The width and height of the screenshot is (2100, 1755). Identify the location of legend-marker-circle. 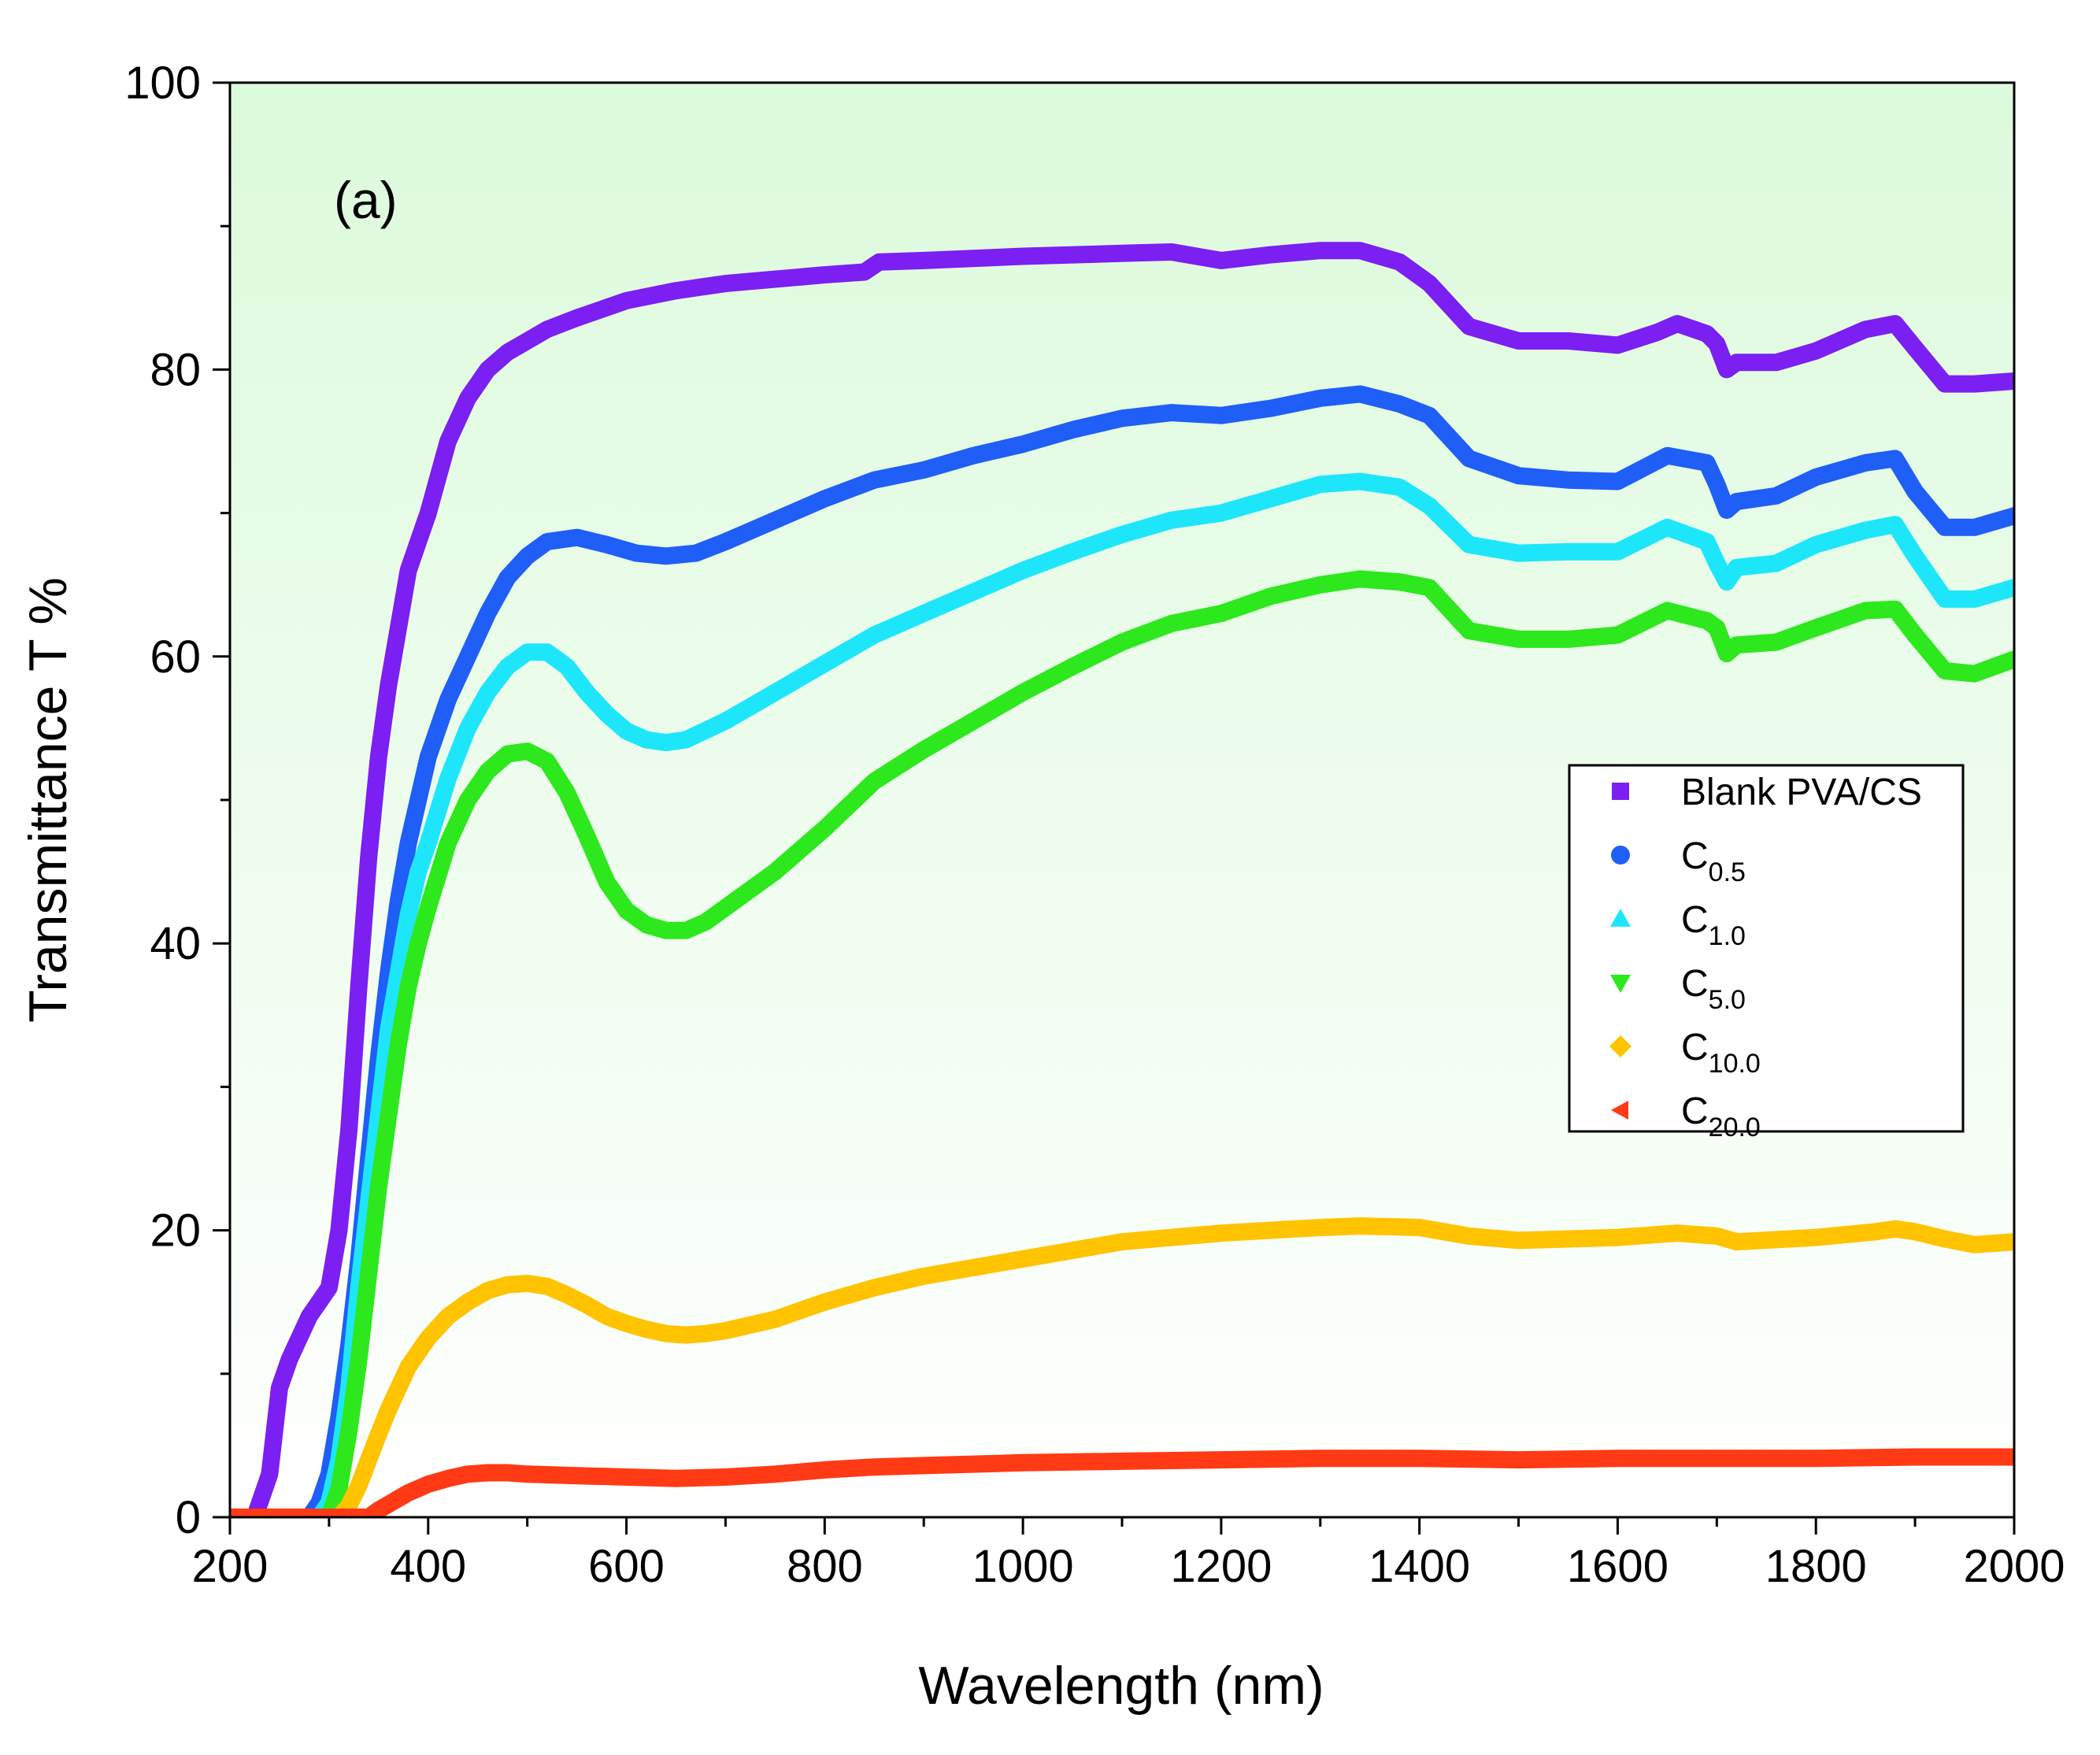
(1620, 855).